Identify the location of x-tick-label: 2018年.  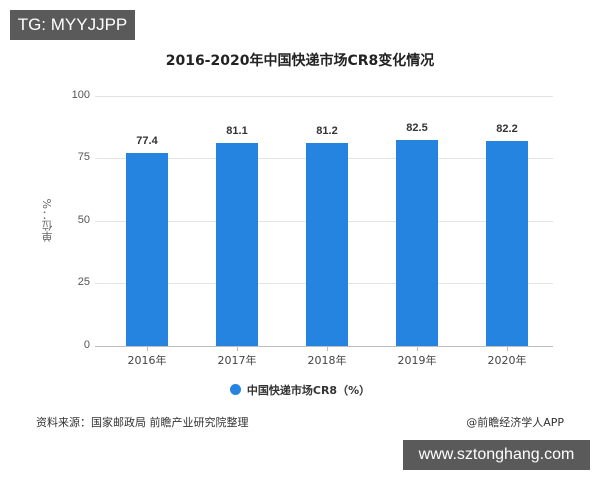
(327, 360).